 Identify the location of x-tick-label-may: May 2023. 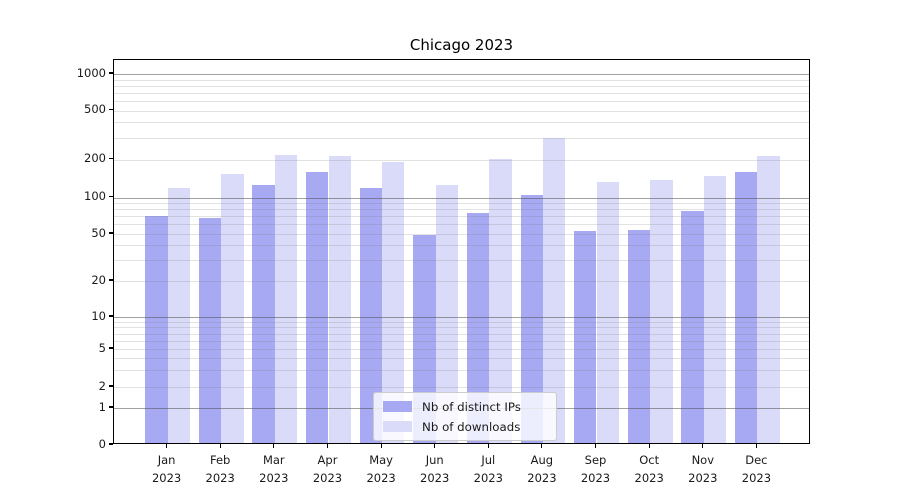
(381, 469).